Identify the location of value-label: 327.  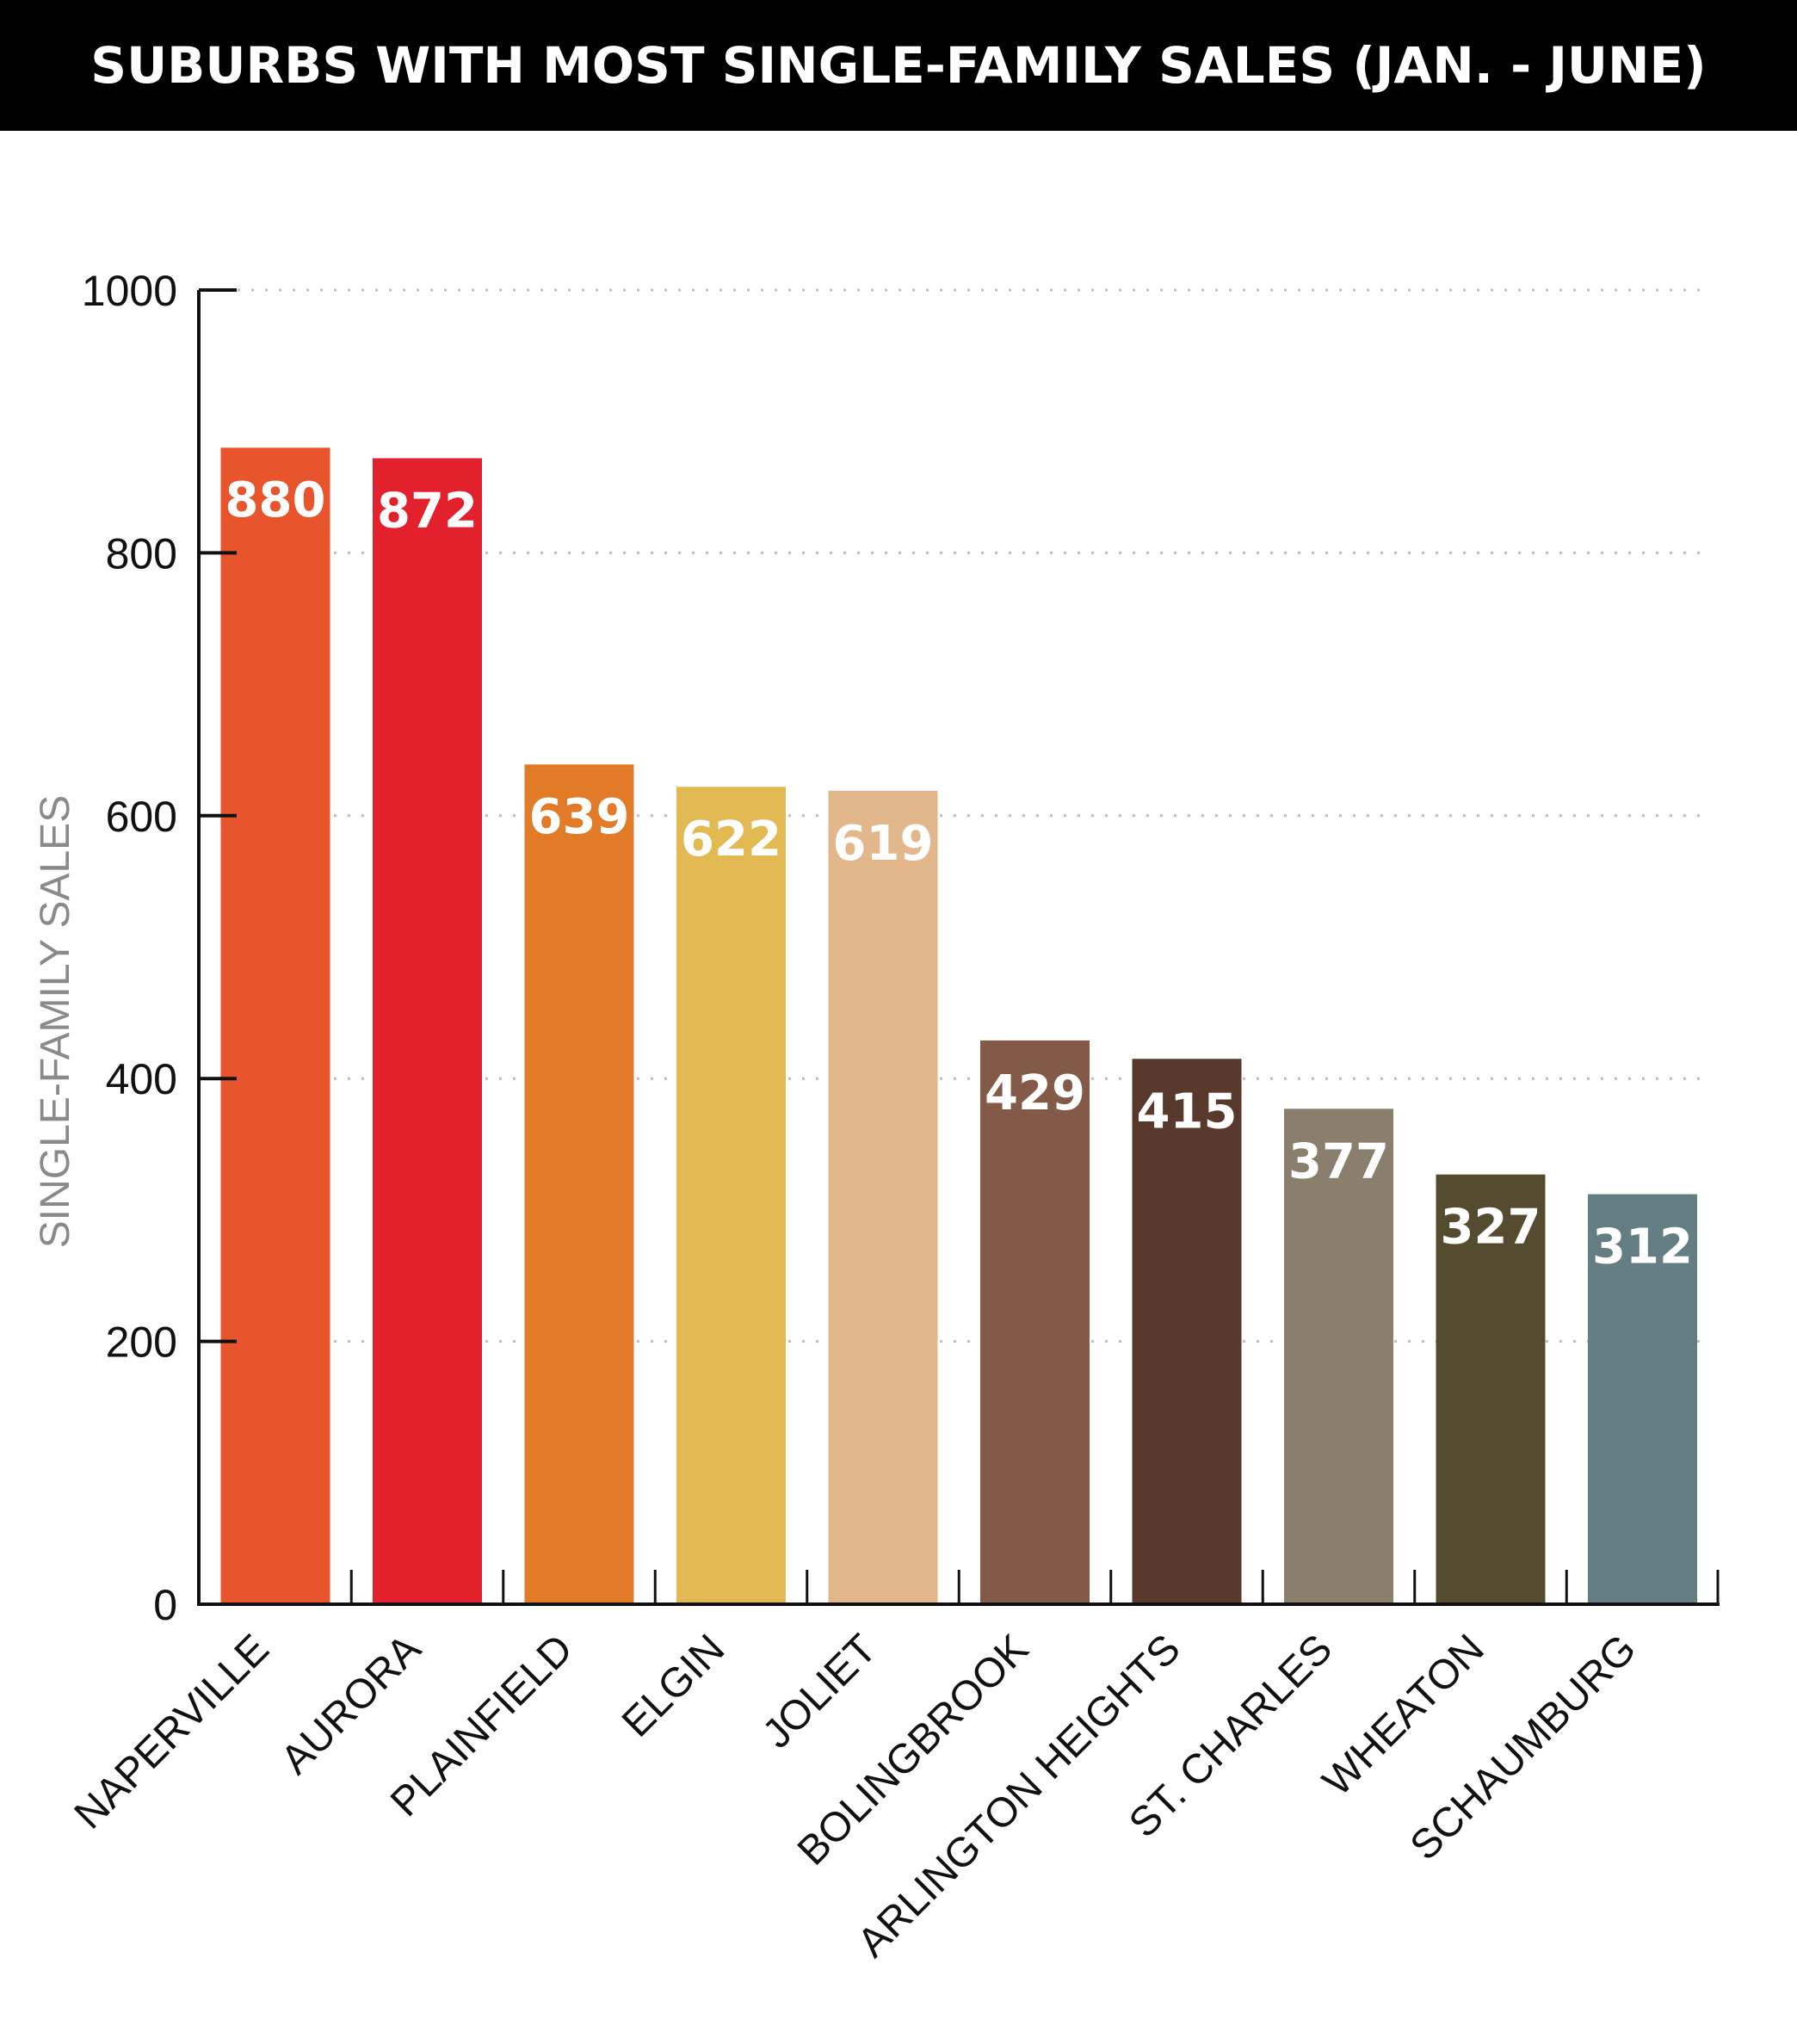
(1491, 1228).